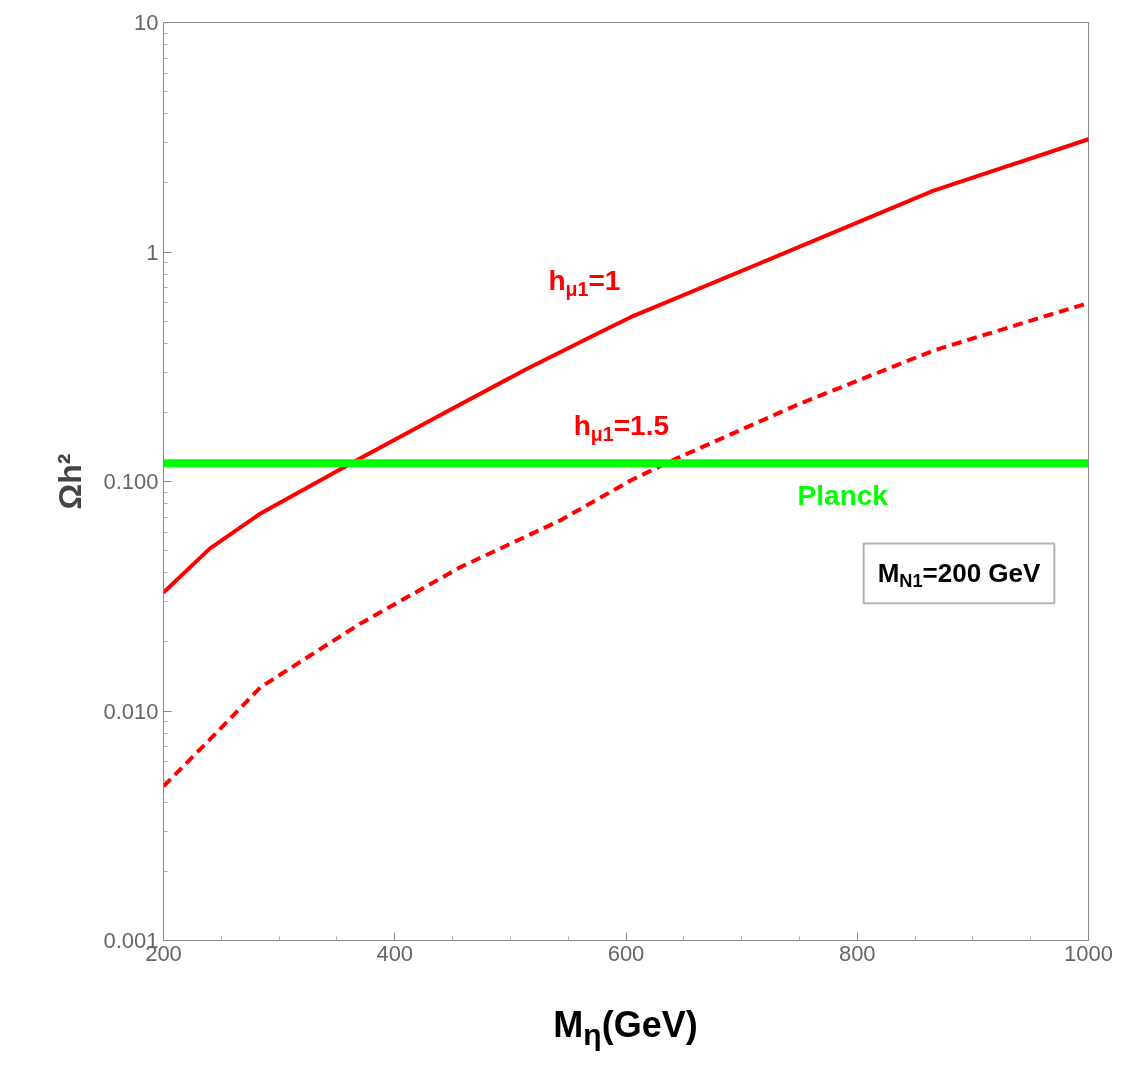  Describe the element at coordinates (1088, 953) in the screenshot. I see `x-tick-label: 1000` at that location.